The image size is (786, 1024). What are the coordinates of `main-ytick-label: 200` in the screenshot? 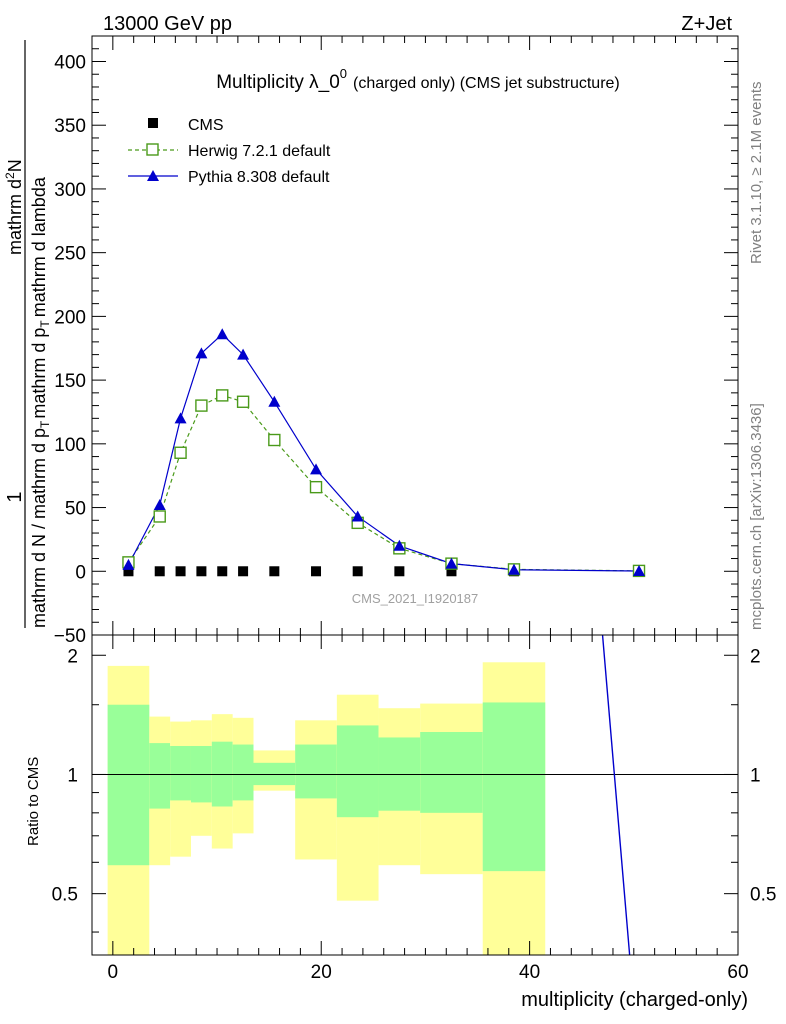 It's located at (70, 317).